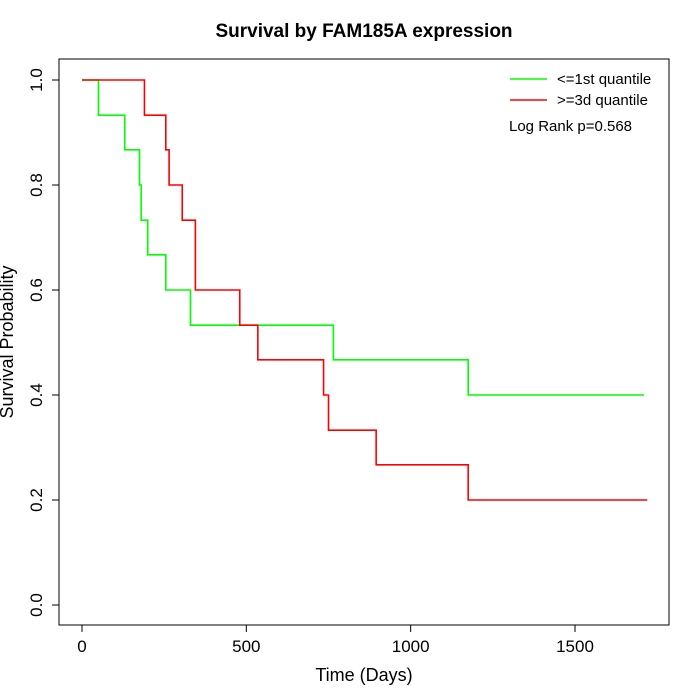 This screenshot has height=700, width=700. Describe the element at coordinates (81, 646) in the screenshot. I see `x-tick-label: 0` at that location.